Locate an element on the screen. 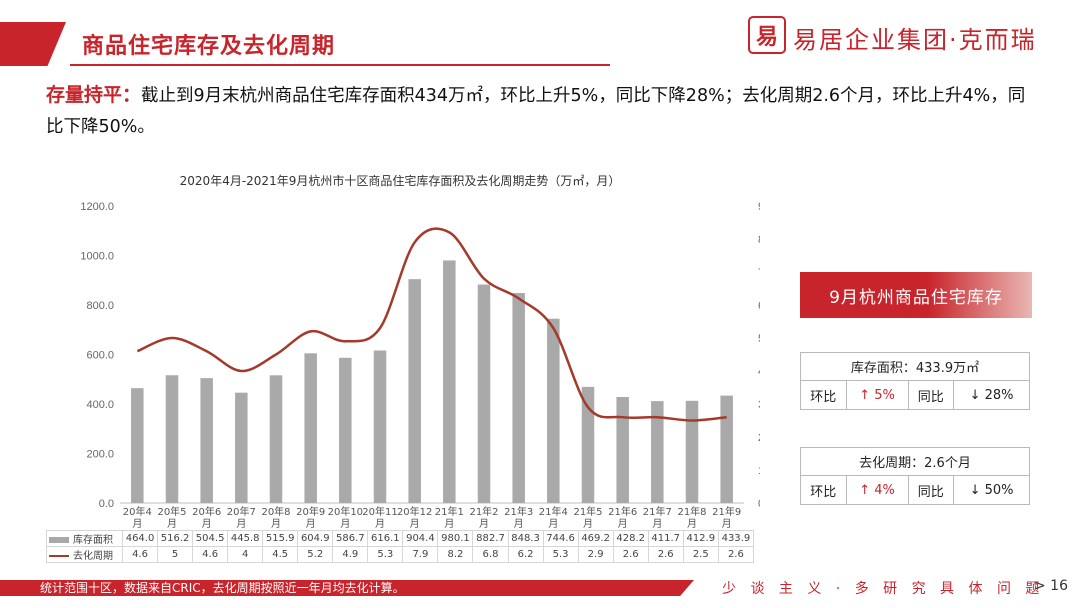 This screenshot has height=608, width=1080. x-tick-label: 21年7 月 is located at coordinates (657, 517).